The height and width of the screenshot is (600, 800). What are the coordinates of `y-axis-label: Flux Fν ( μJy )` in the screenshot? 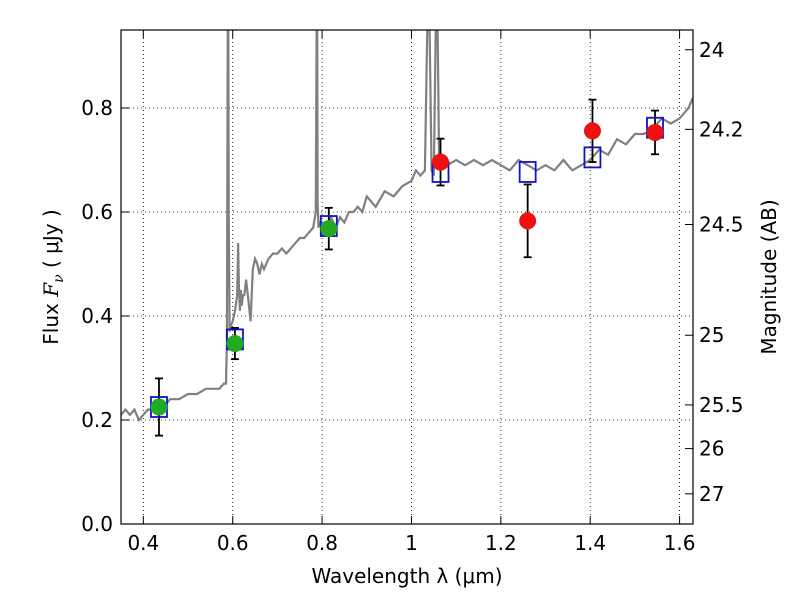 It's located at (53, 276).